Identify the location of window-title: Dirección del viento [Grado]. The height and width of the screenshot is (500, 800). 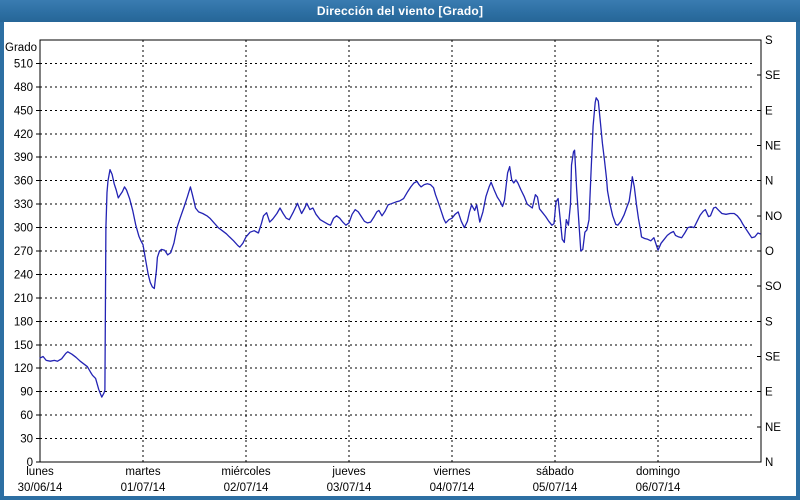
(400, 11).